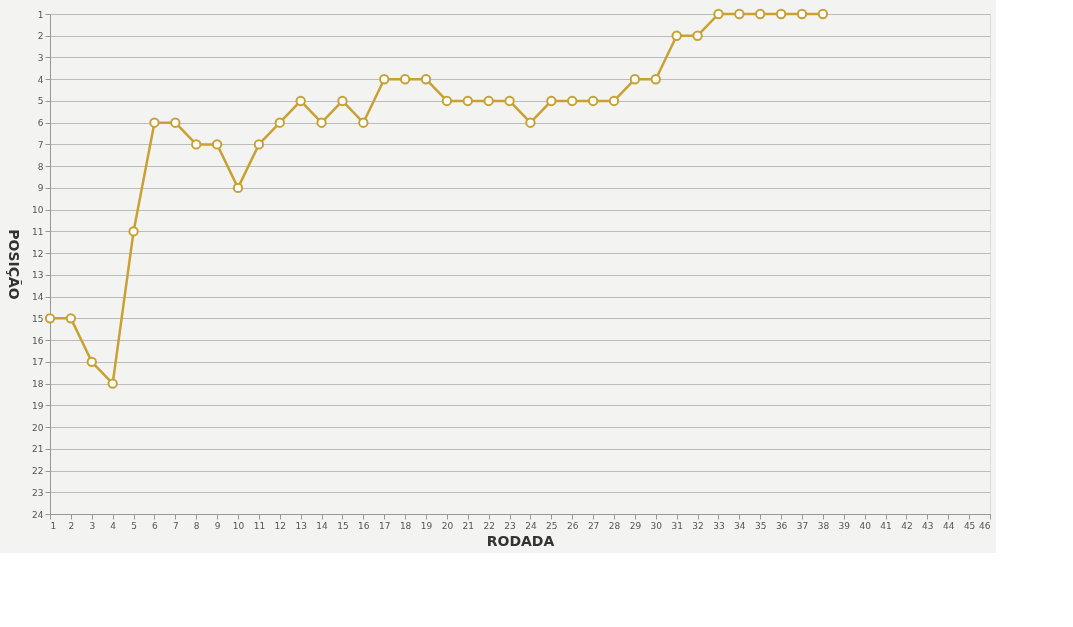 The height and width of the screenshot is (627, 1073). What do you see at coordinates (217, 525) in the screenshot?
I see `x-tick-label: 9` at bounding box center [217, 525].